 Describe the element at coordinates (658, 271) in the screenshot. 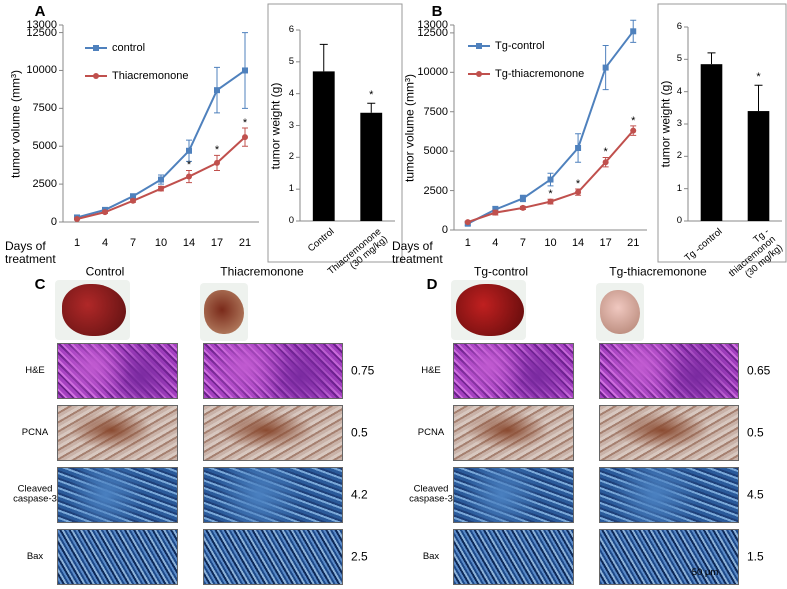

I see `column-title: Tg-thiacremonone` at that location.